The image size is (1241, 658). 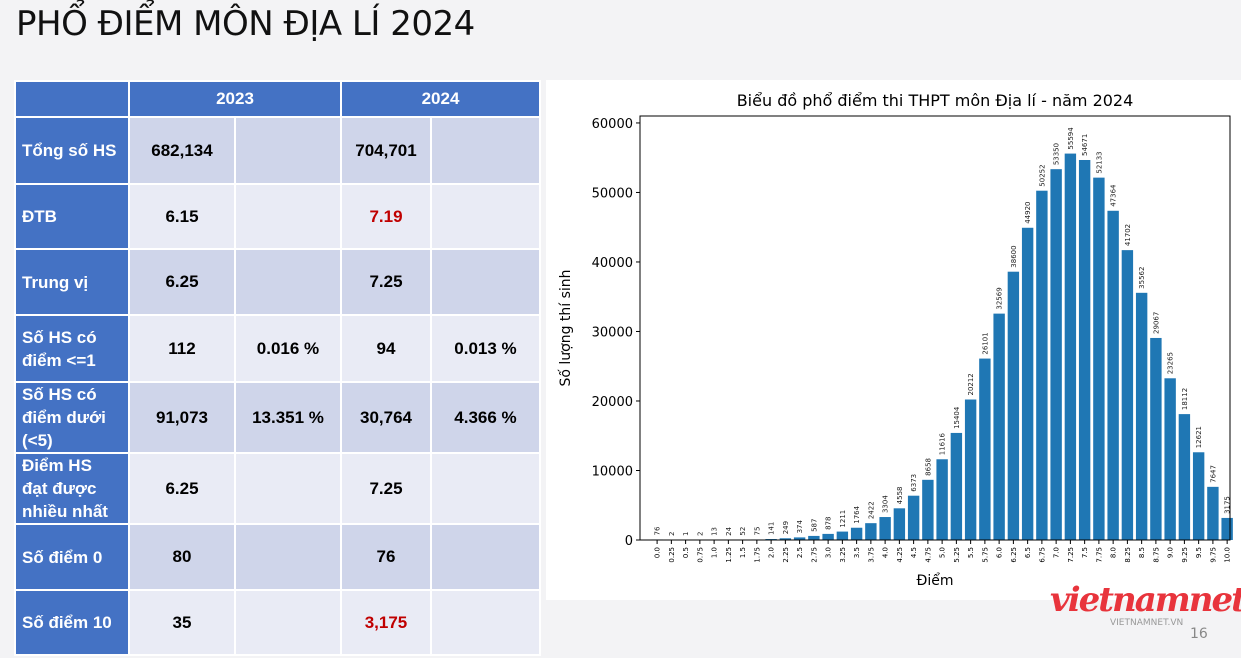 I want to click on value-2024: 7.19, so click(x=386, y=216).